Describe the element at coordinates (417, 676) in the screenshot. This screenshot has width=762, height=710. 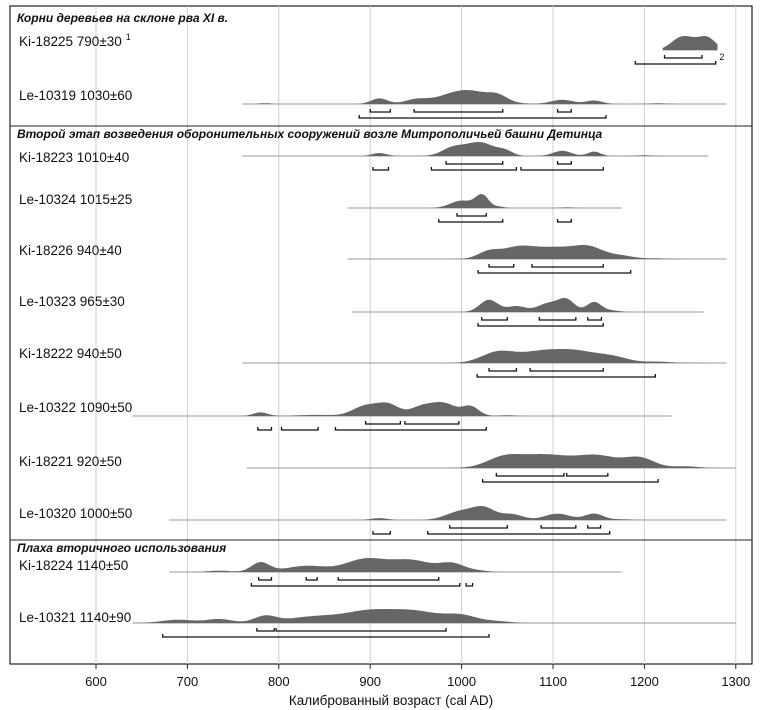
I see `x-axis: 600 700 800 900 1000 1100 1200 1300` at that location.